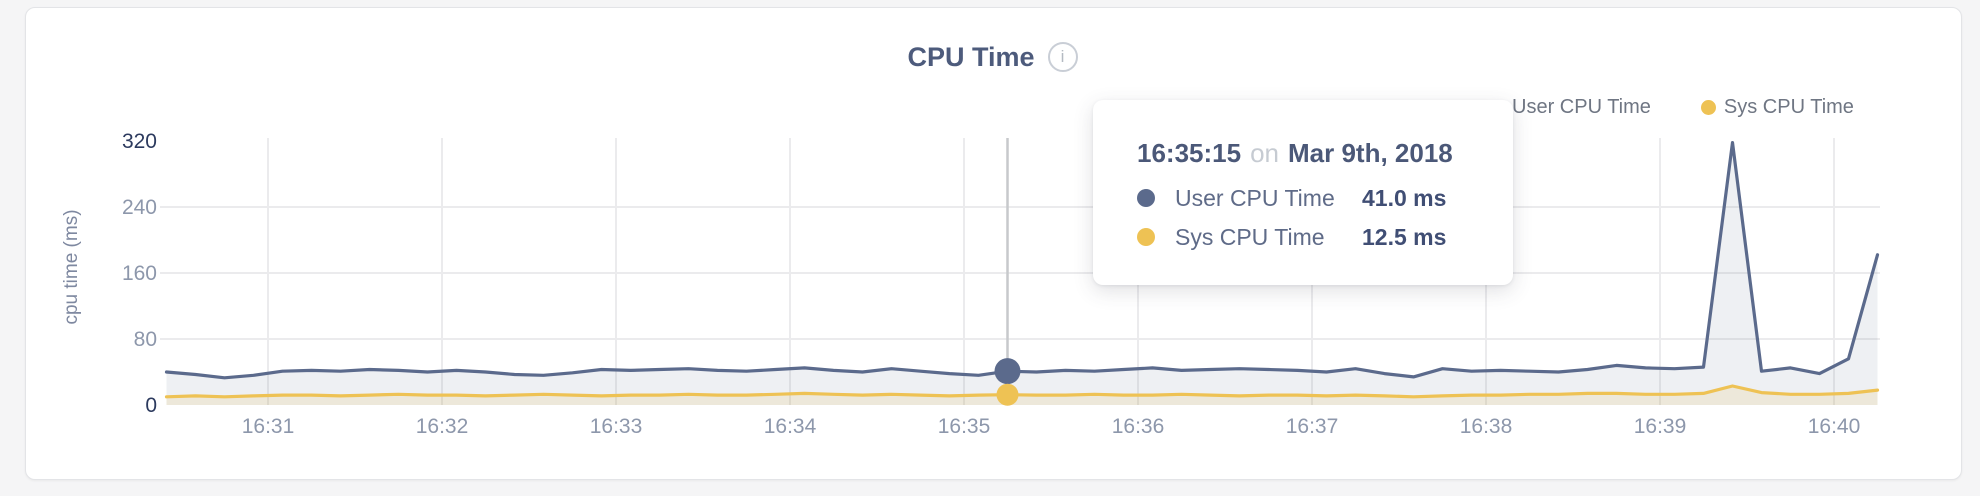 This screenshot has width=1980, height=496. I want to click on x-tick-label: 16:33, so click(616, 426).